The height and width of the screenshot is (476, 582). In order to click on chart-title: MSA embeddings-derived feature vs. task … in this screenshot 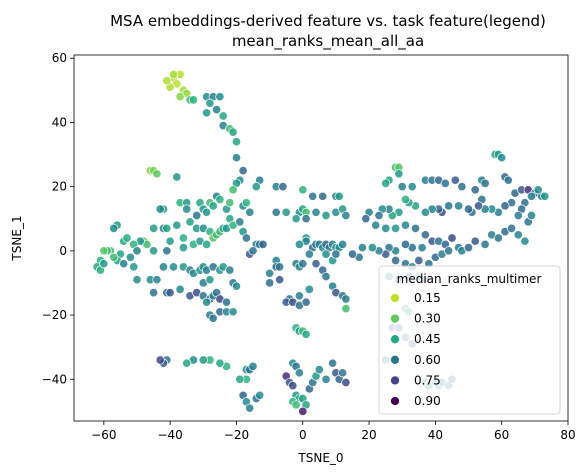, I will do `click(328, 21)`.